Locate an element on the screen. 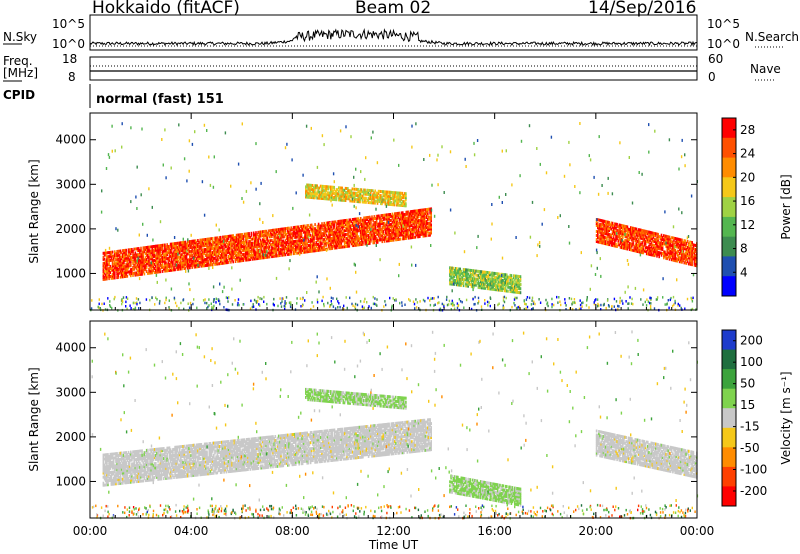  freq-label-1: Freq. is located at coordinates (18, 61).